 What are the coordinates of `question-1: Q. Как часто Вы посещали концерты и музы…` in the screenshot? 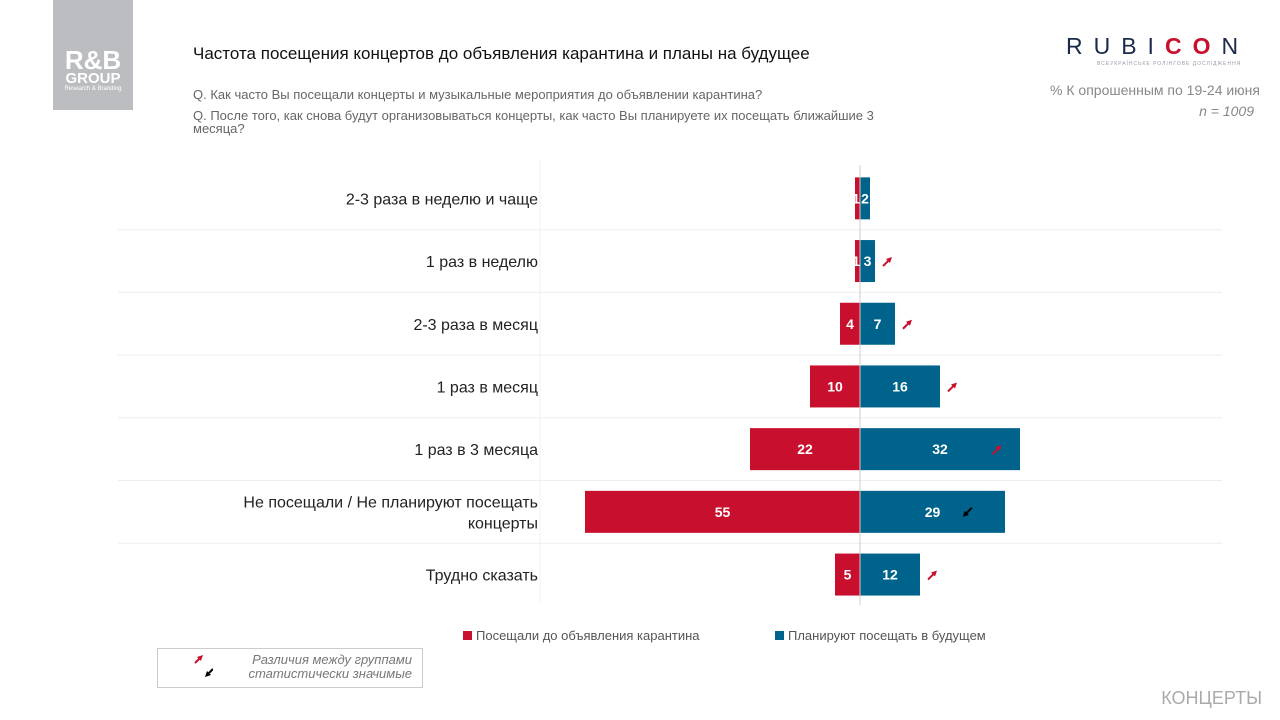 It's located at (478, 94).